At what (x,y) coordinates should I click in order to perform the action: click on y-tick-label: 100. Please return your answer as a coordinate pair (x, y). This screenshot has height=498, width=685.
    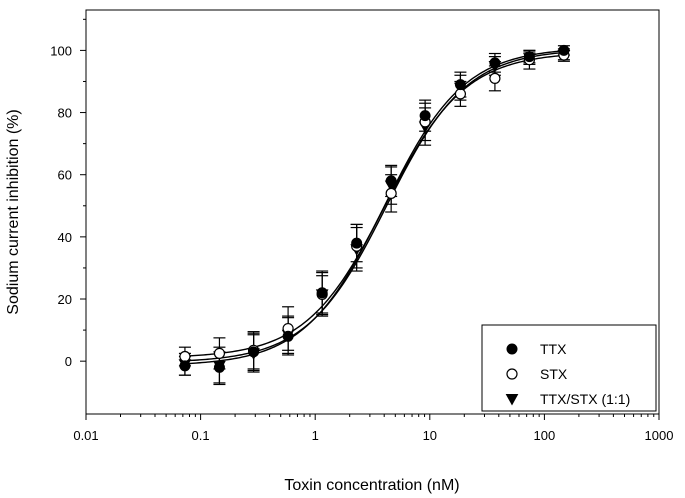
    Looking at the image, I should click on (61, 50).